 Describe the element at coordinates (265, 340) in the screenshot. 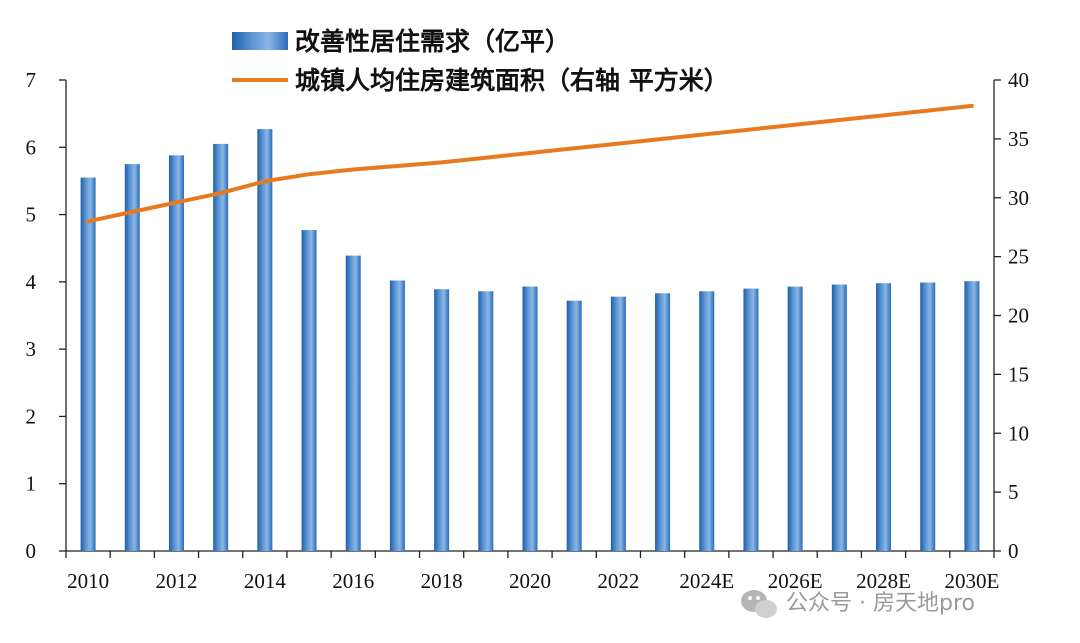

I see `bar-2014` at that location.